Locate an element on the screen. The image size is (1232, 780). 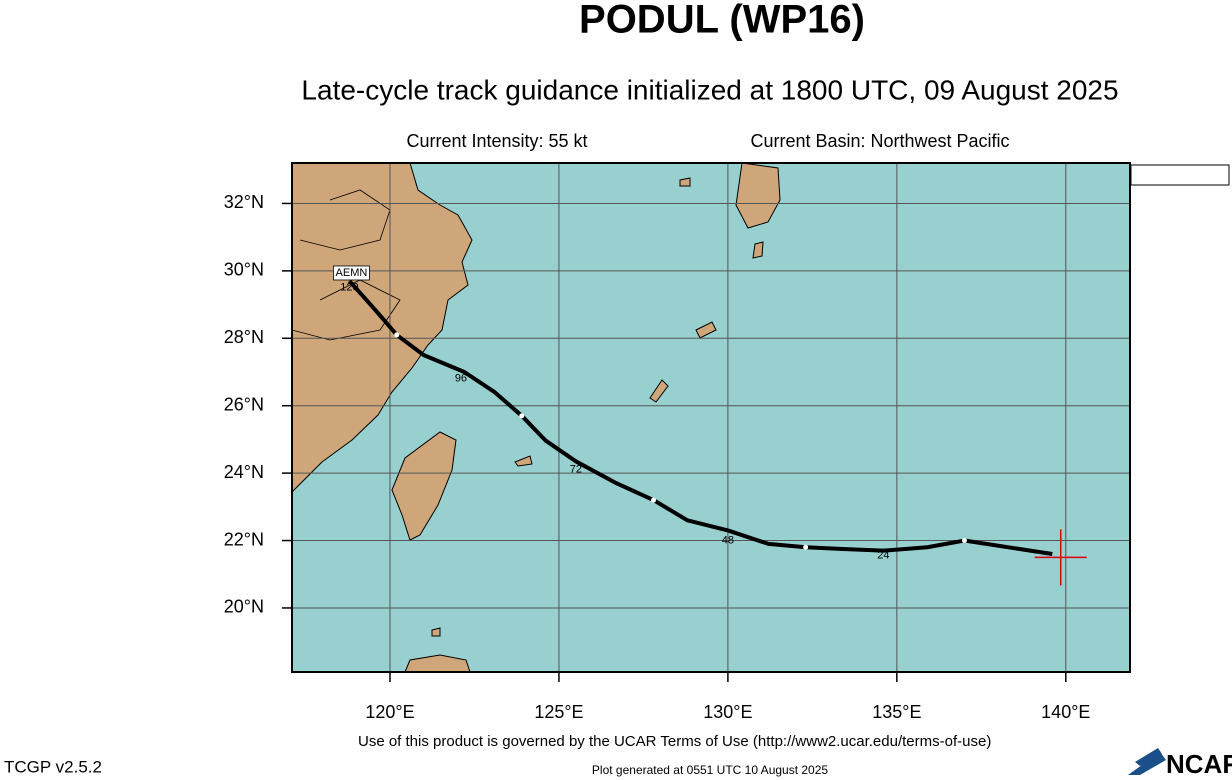
x-tick-label: 140°E is located at coordinates (1065, 712).